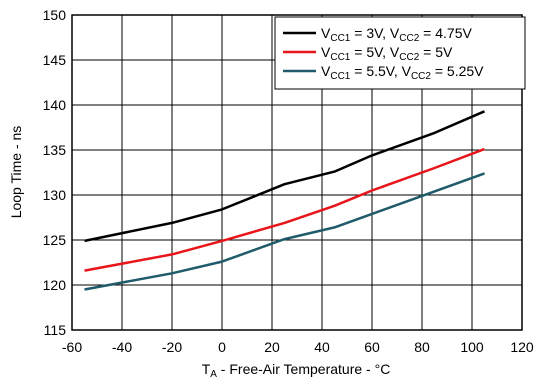 This screenshot has height=381, width=543. Describe the element at coordinates (55, 285) in the screenshot. I see `y-tick-label: 120` at that location.